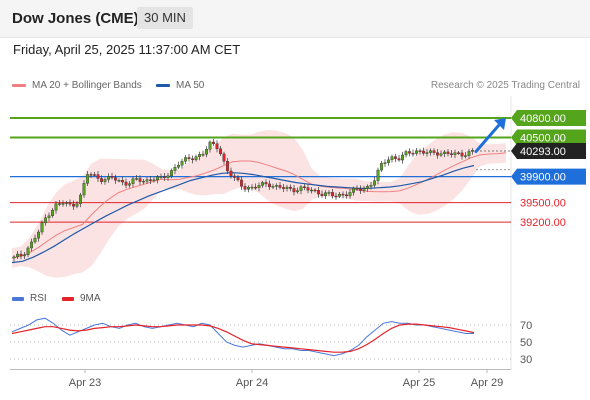  I want to click on ma50-swatch, so click(163, 85).